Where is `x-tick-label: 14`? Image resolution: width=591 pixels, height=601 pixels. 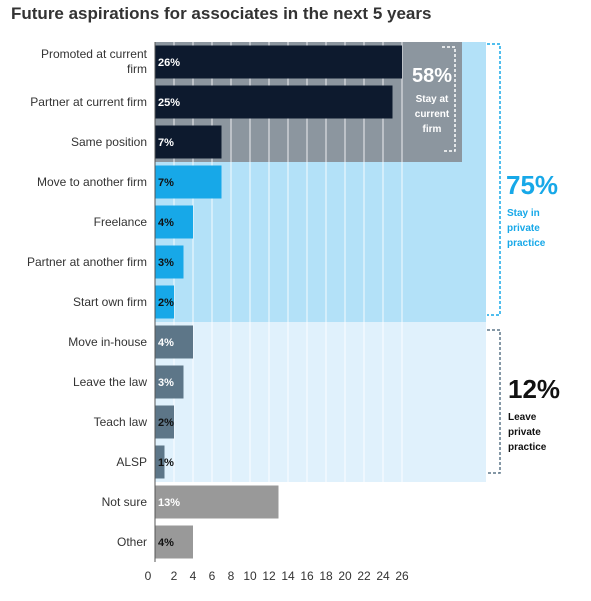
x-tick-label: 14 is located at coordinates (288, 576).